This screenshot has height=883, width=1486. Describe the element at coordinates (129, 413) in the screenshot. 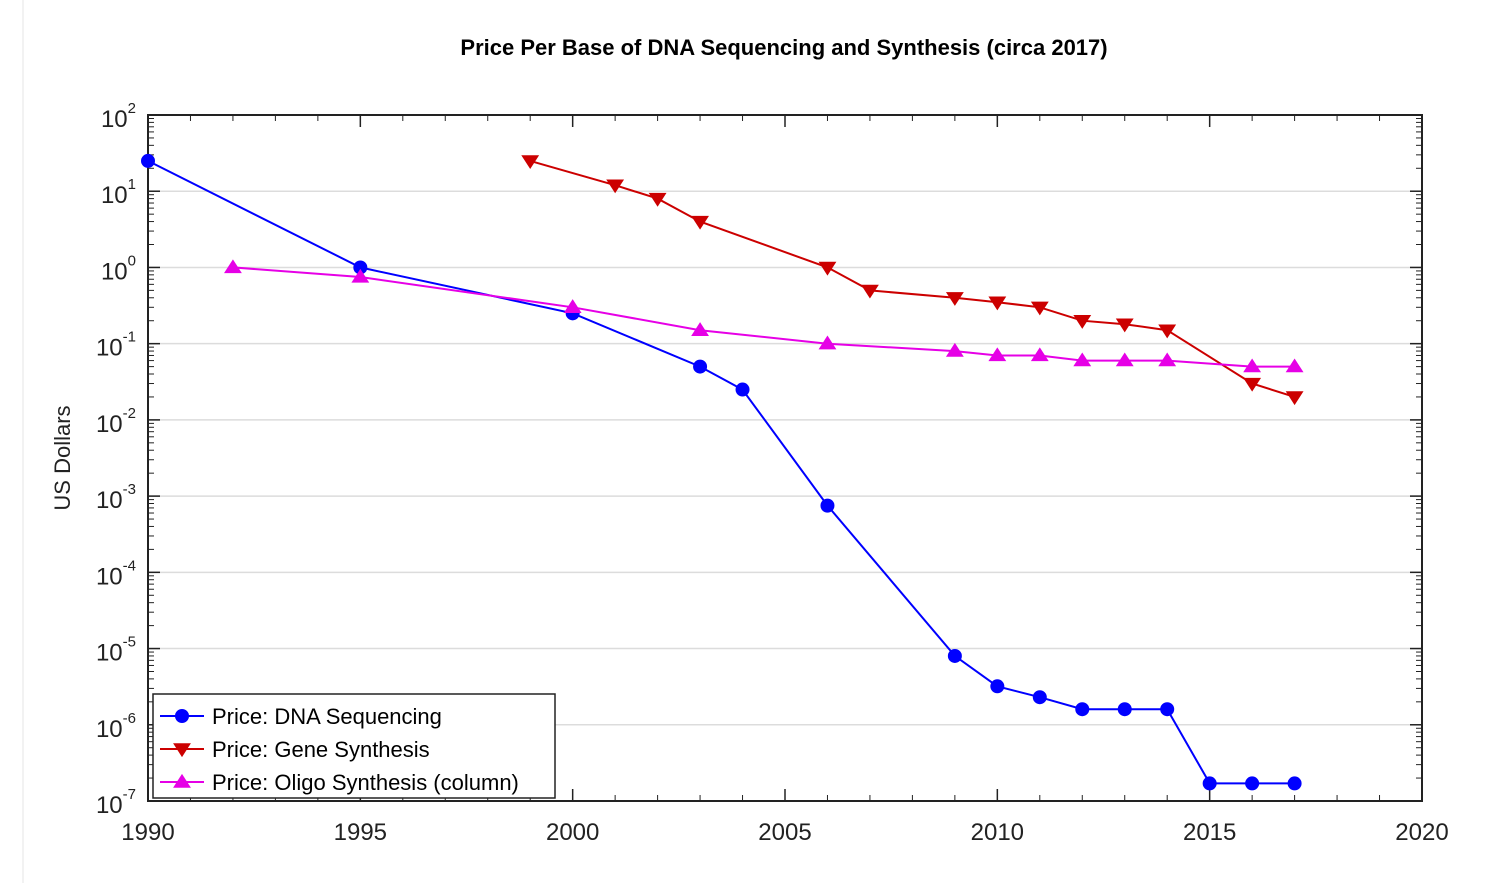

I see `y-tick-exponent: -2` at that location.